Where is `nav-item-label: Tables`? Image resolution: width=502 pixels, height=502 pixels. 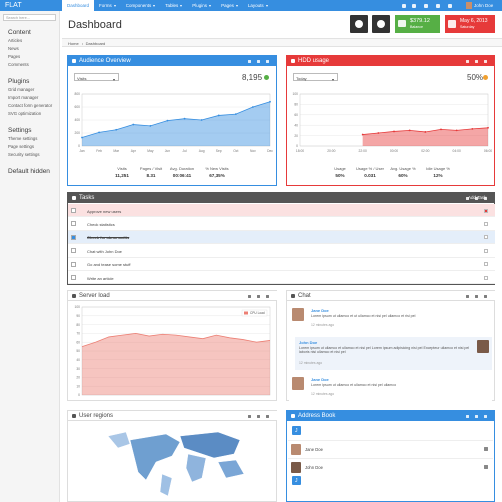 nav-item-label: Tables is located at coordinates (172, 5).